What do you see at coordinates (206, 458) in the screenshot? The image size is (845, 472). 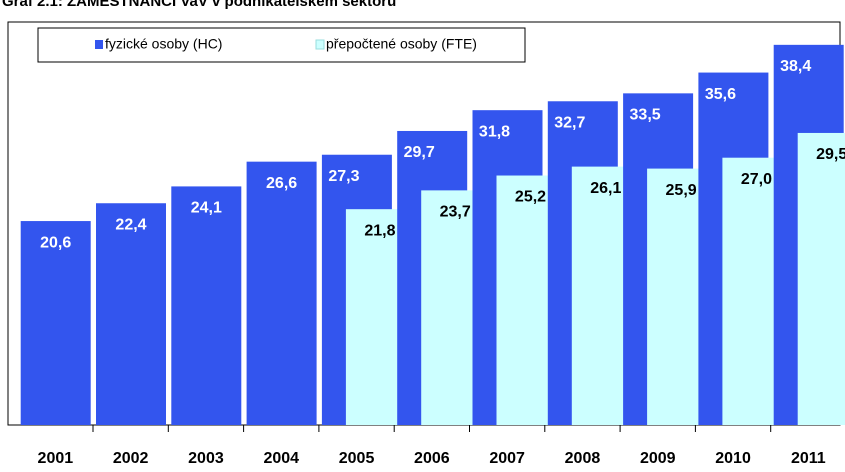 I see `x-tick-label: 2003` at bounding box center [206, 458].